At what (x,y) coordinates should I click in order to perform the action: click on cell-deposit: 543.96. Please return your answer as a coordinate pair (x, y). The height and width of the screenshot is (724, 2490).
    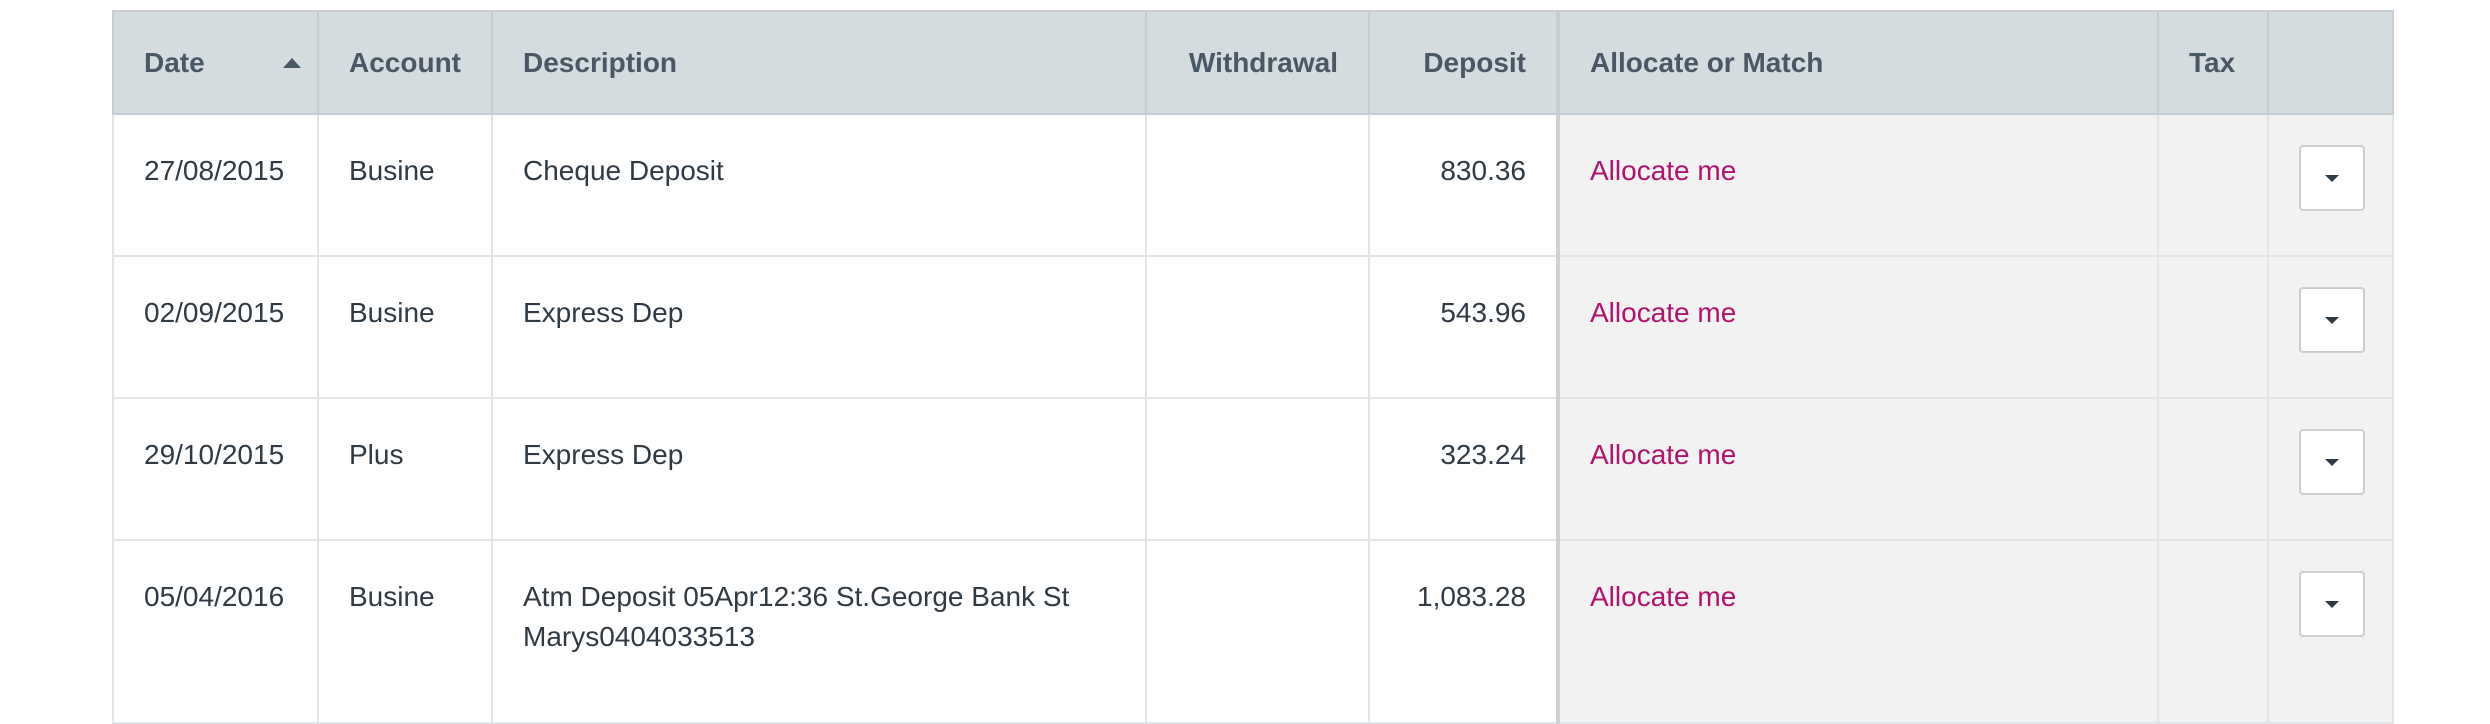
    Looking at the image, I should click on (1463, 327).